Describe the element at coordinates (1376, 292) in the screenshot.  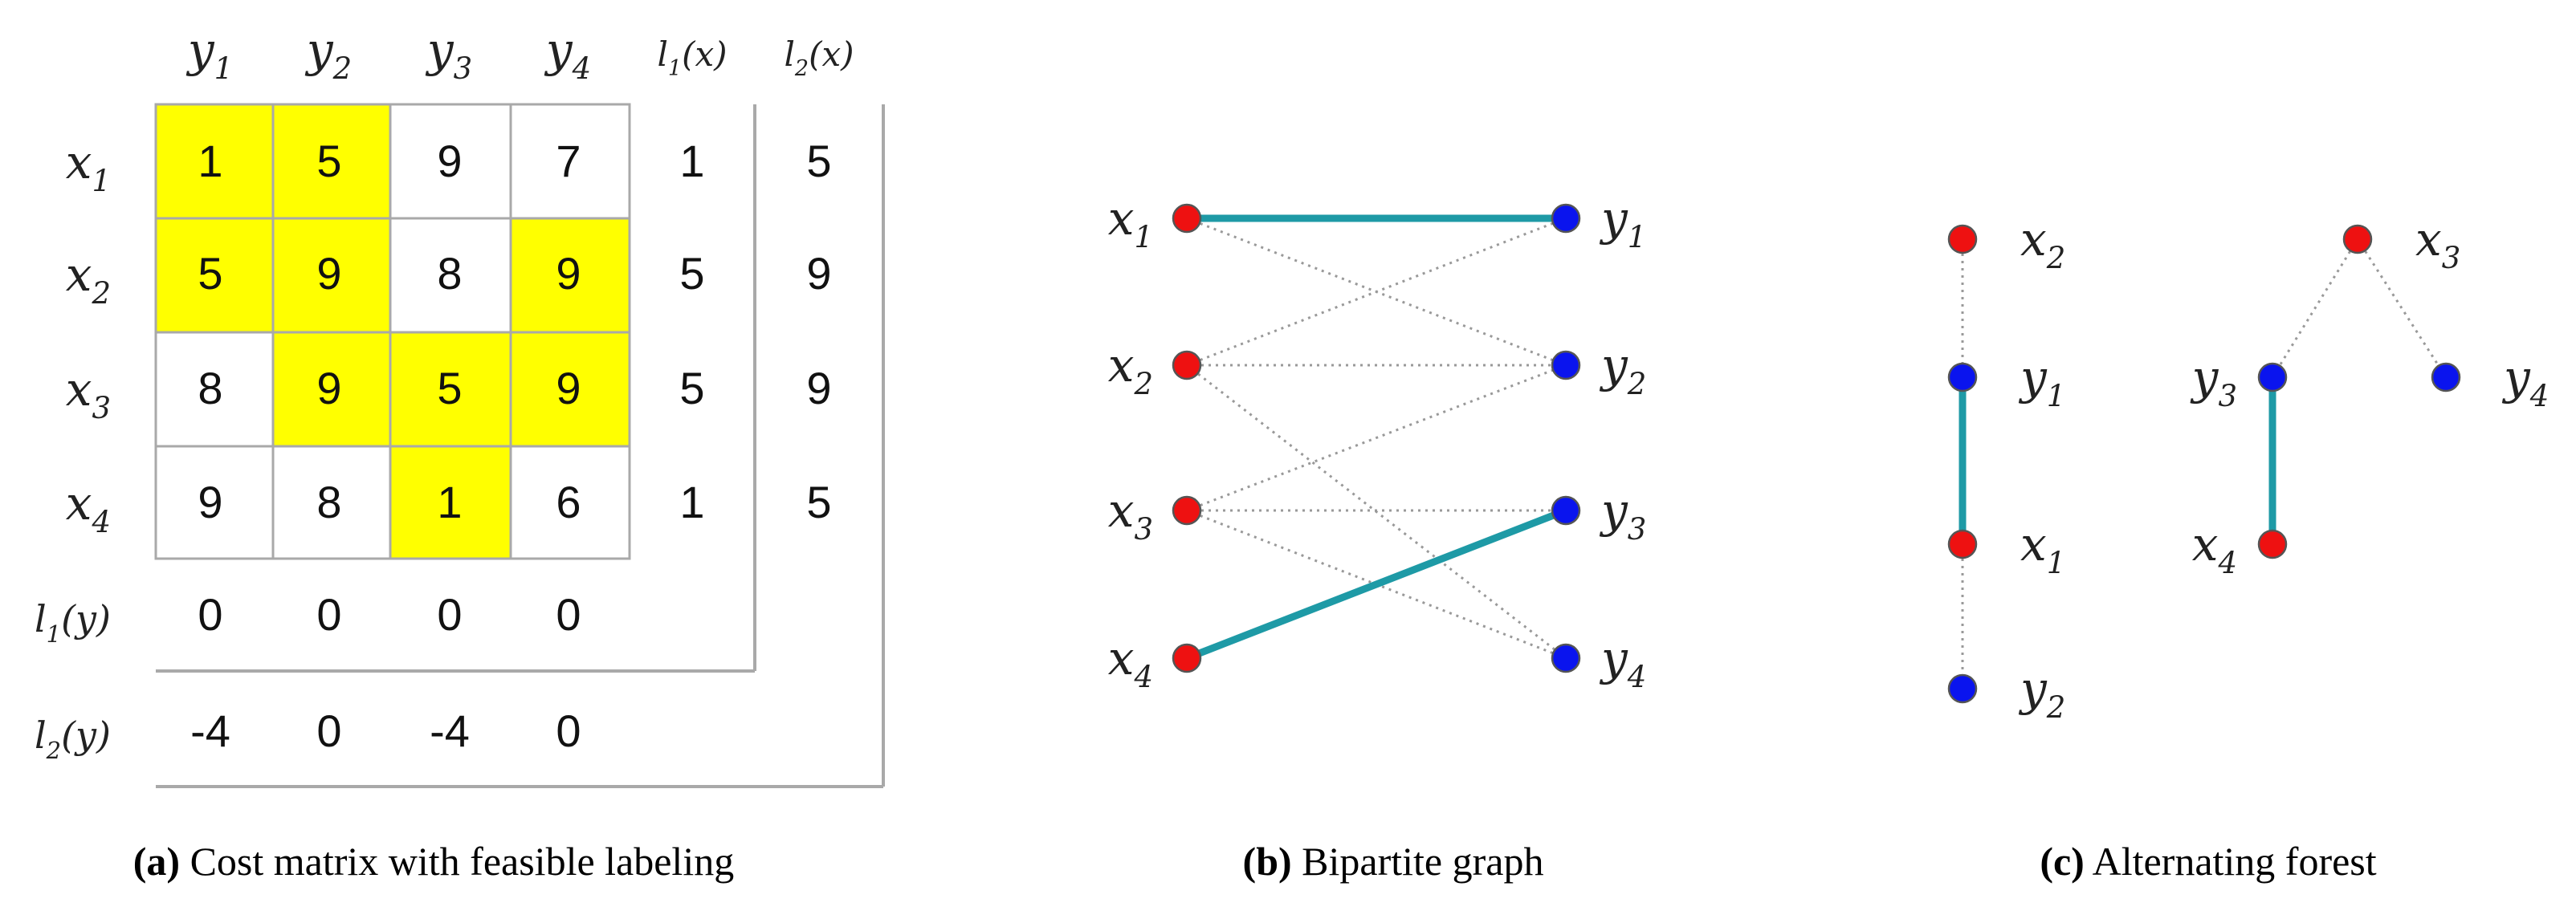
I see `equality-edge-x2-y1` at that location.